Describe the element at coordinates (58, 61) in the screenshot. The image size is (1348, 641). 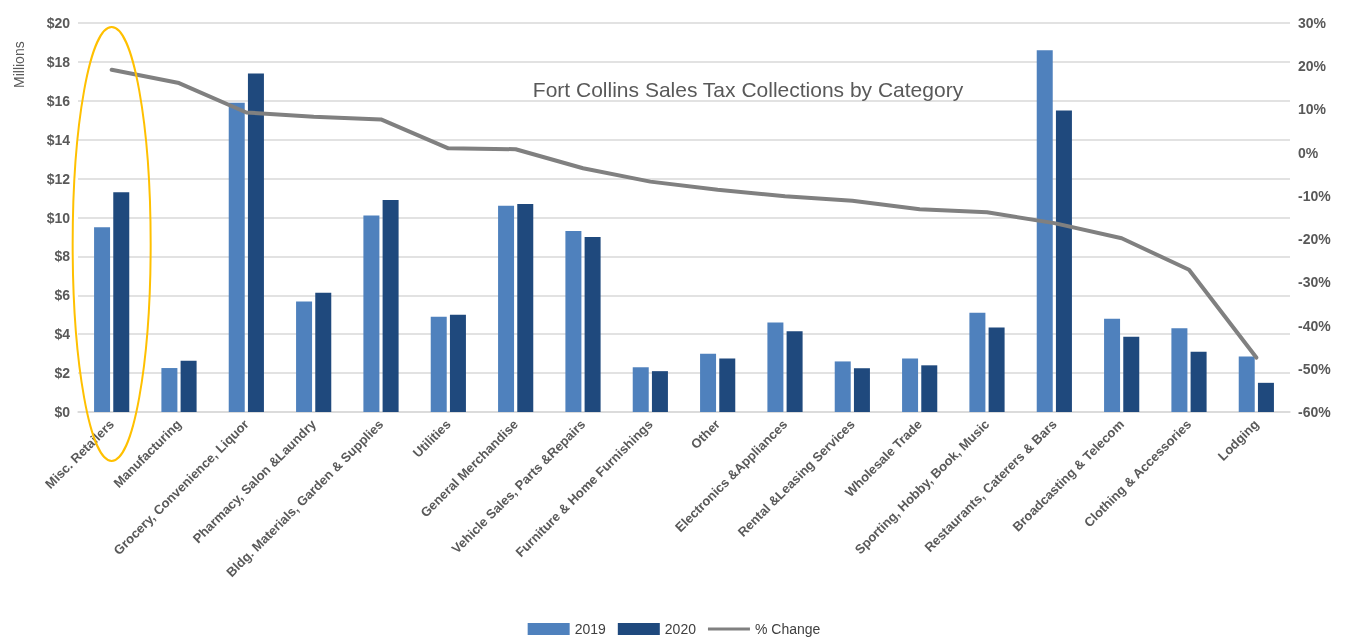
I see `y-tick-label: $18` at that location.